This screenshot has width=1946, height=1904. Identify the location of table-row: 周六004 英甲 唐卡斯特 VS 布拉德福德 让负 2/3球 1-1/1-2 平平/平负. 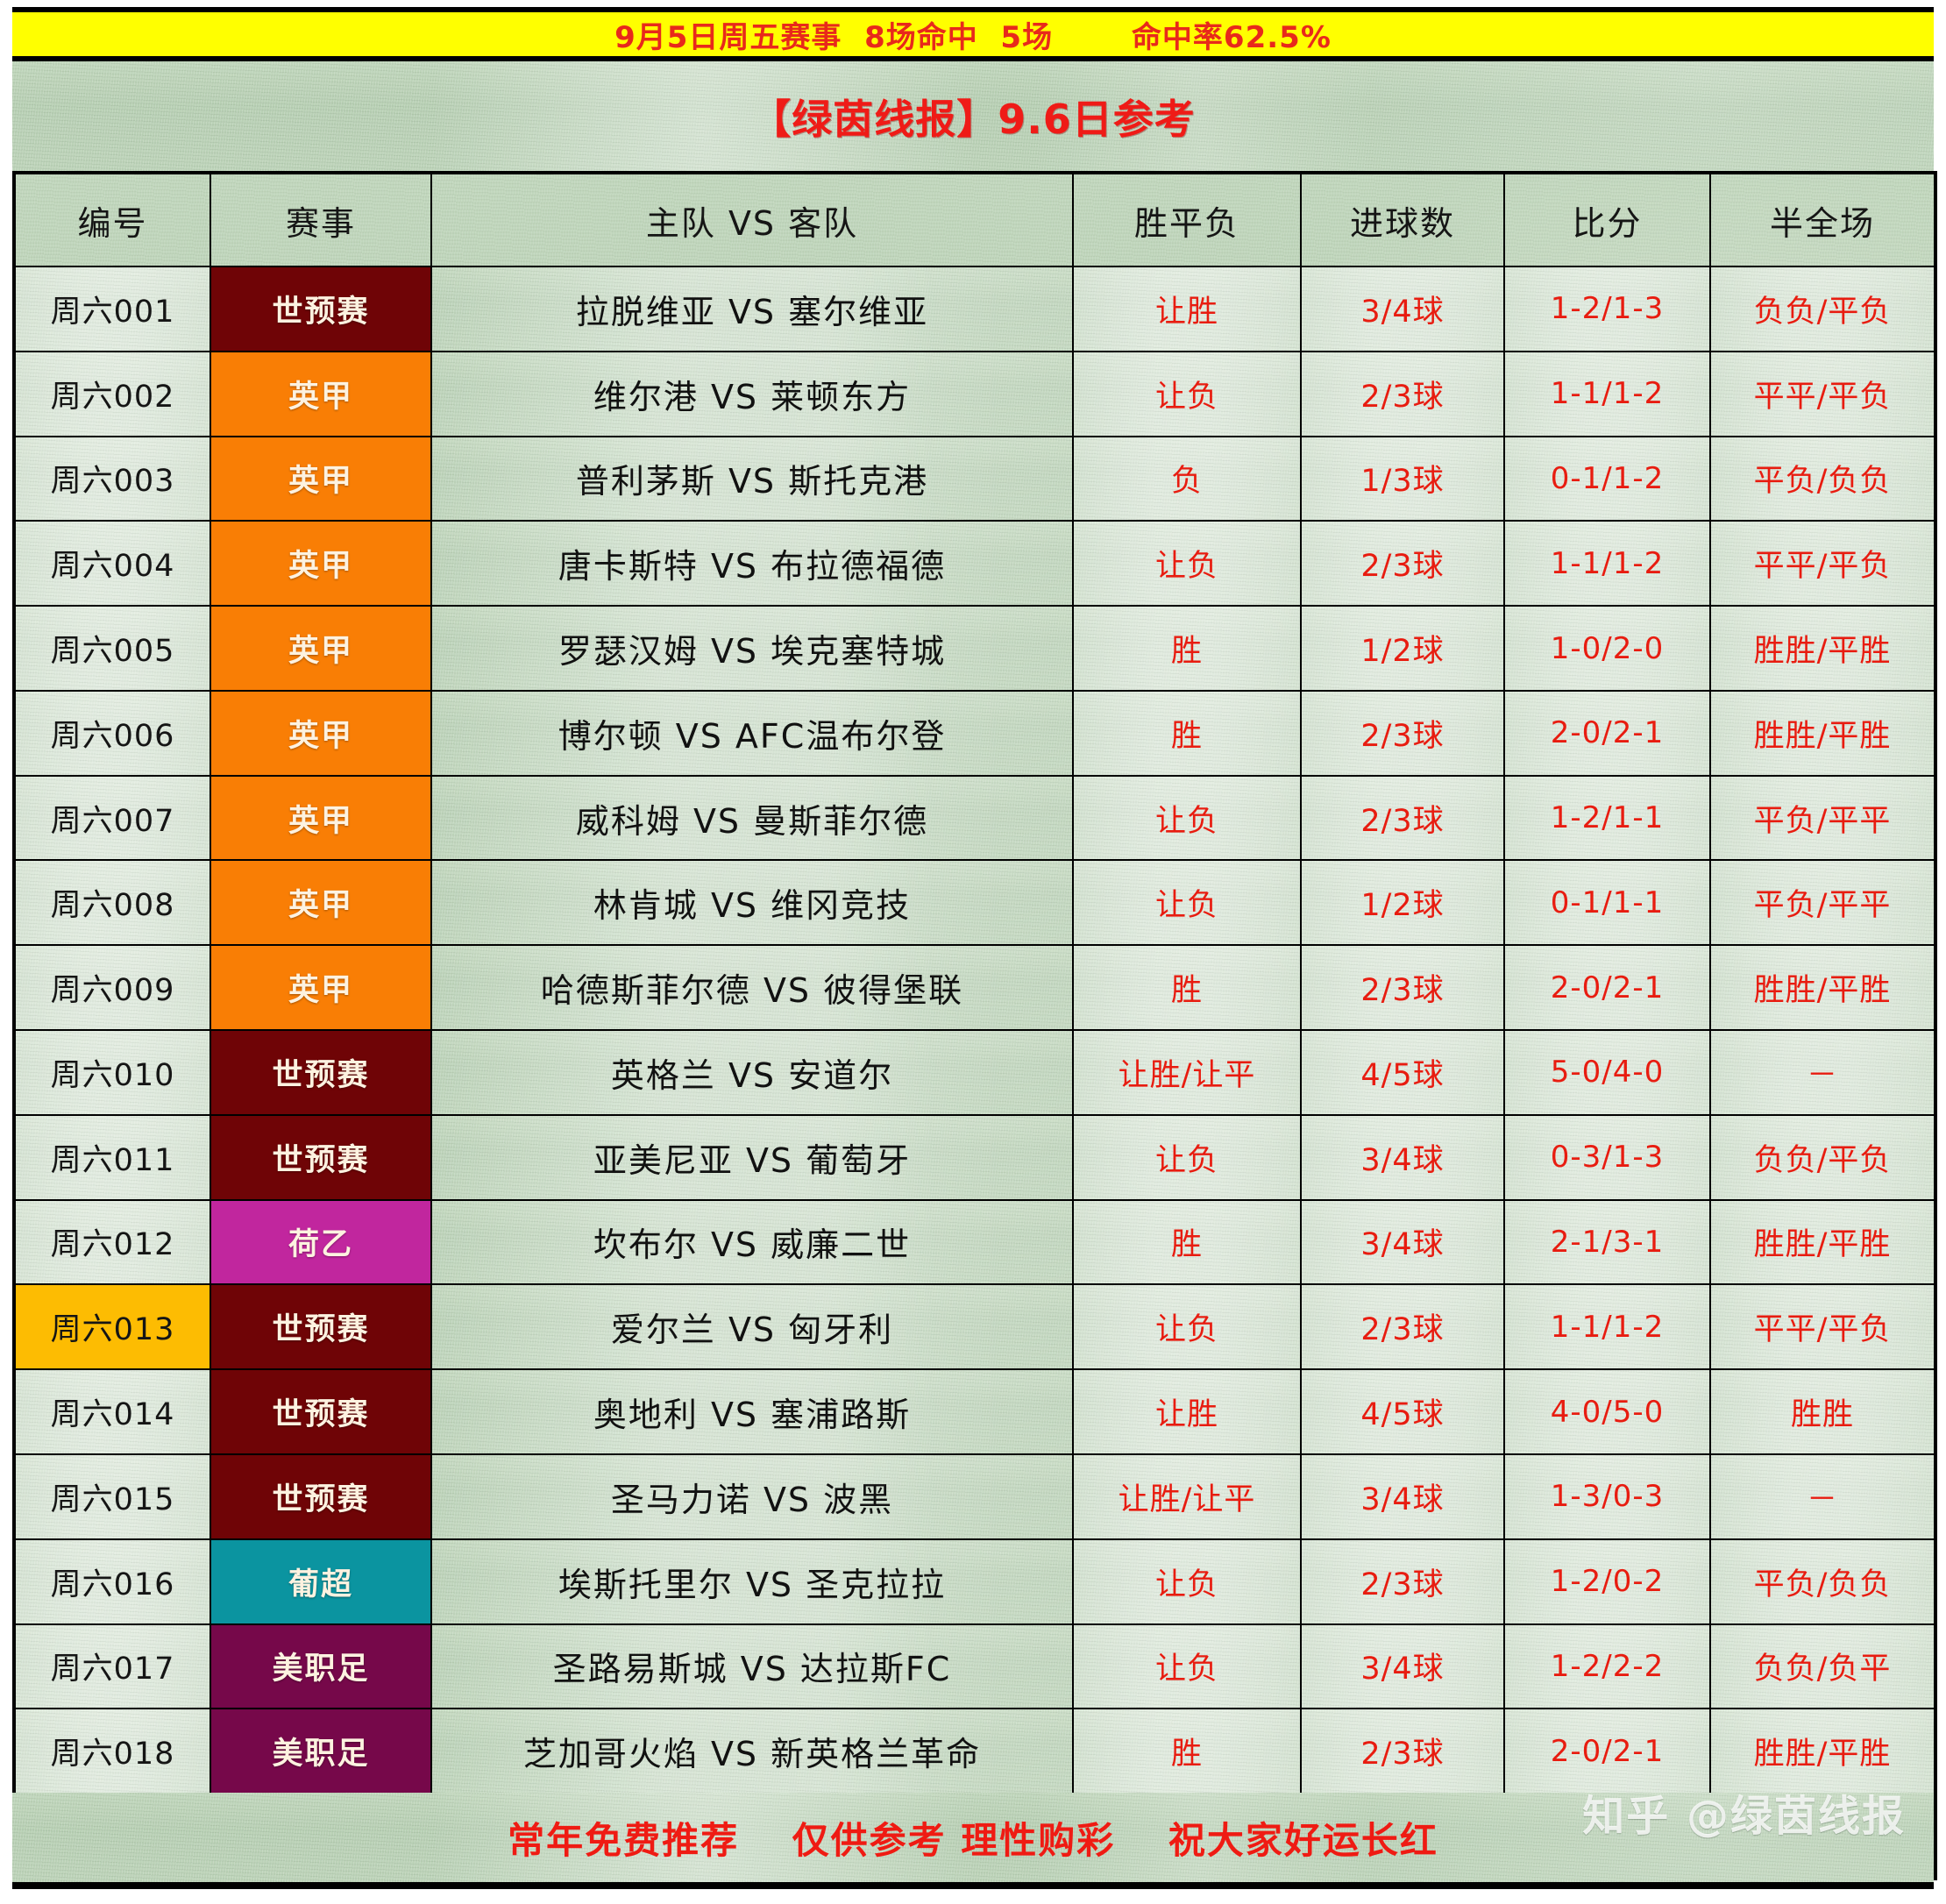
(975, 563).